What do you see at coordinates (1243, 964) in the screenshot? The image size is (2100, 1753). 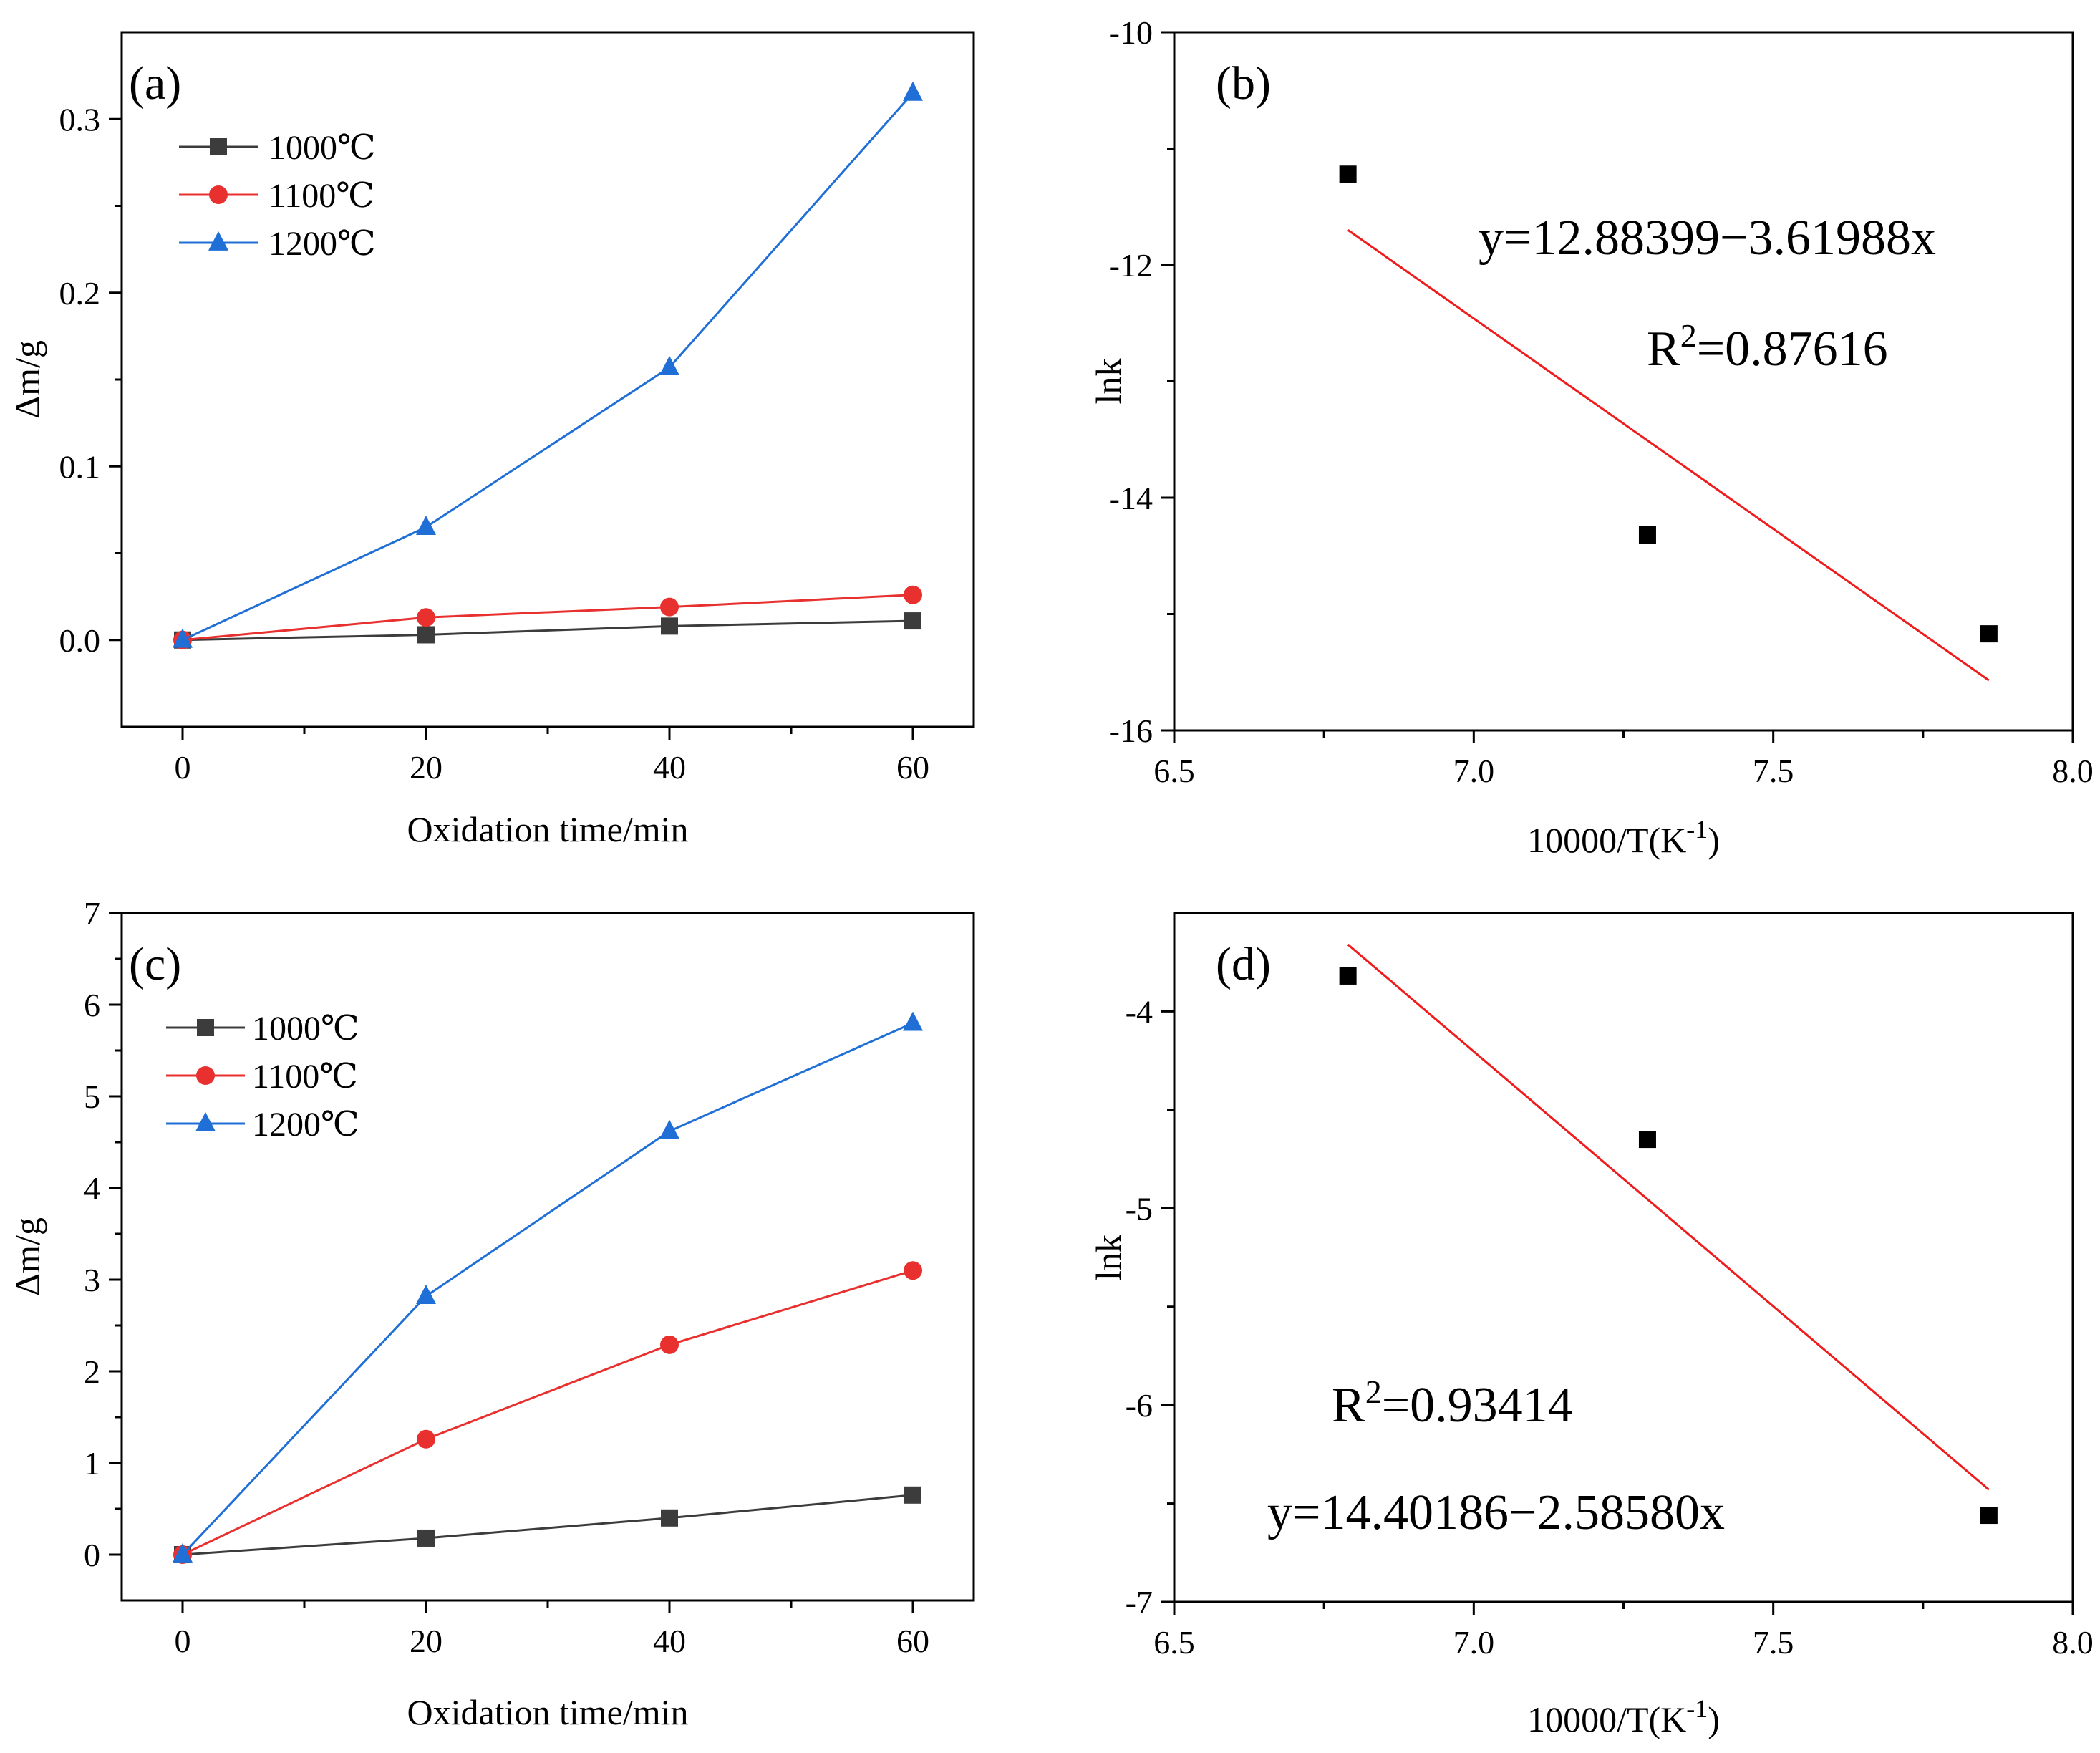 I see `panel-label: (d)` at bounding box center [1243, 964].